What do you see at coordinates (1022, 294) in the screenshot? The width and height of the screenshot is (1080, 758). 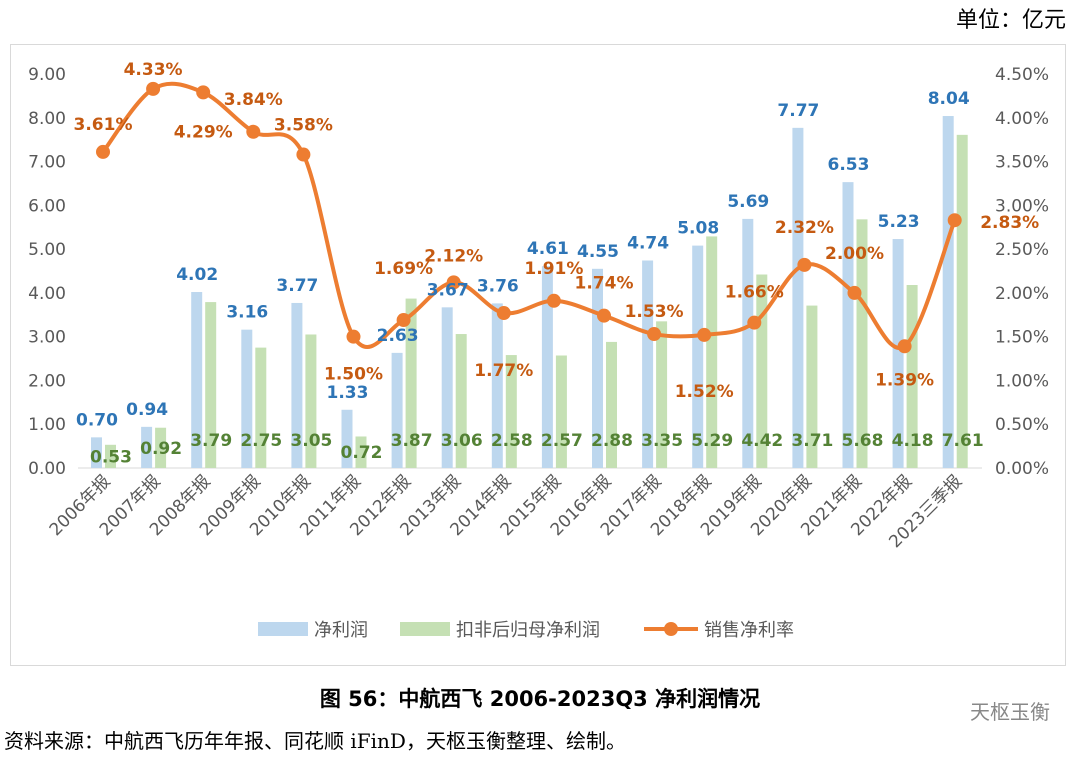 I see `y-right-tick: 2.00%` at bounding box center [1022, 294].